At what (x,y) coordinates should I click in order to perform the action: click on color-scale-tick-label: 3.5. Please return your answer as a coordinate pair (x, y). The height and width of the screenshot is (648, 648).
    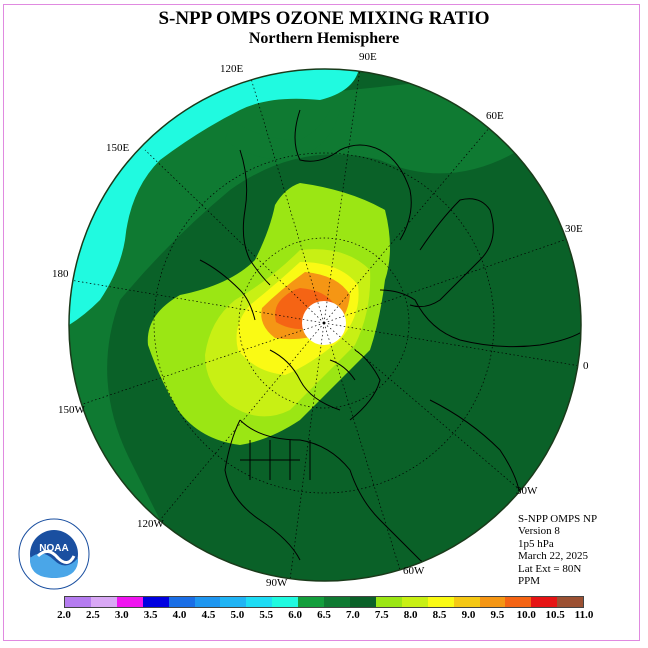
    Looking at the image, I should click on (150, 615).